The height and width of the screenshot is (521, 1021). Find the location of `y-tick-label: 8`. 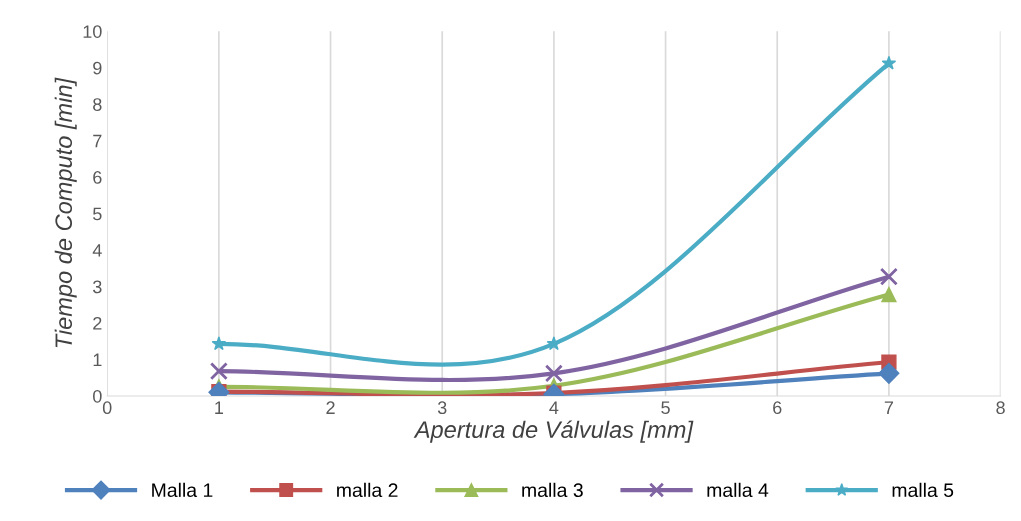

y-tick-label: 8 is located at coordinates (97, 104).